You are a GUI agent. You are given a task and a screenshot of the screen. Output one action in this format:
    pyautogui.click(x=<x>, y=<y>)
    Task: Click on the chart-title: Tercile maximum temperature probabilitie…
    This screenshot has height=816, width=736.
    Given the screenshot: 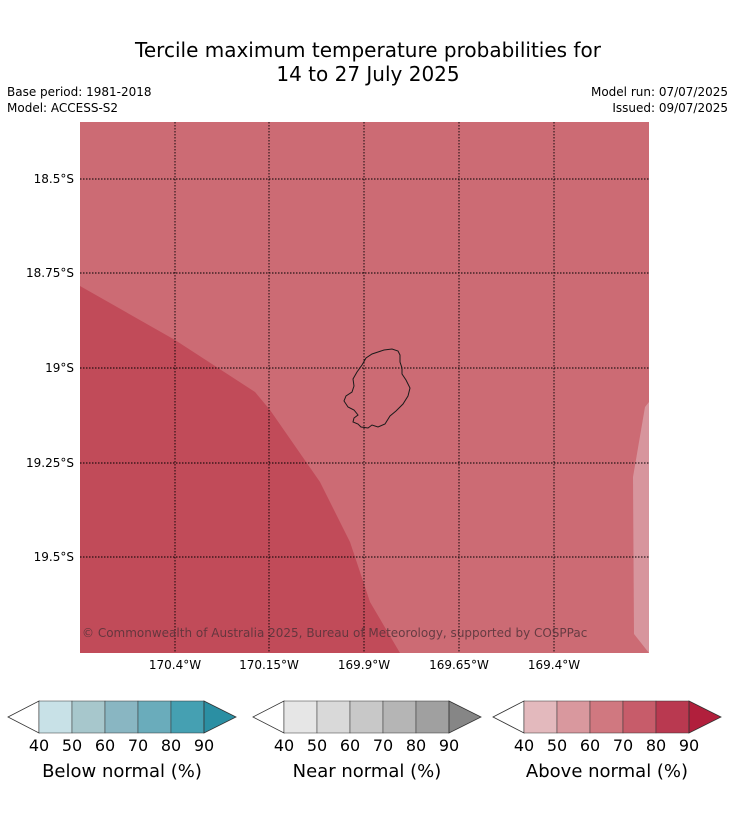 What is the action you would take?
    pyautogui.click(x=368, y=62)
    